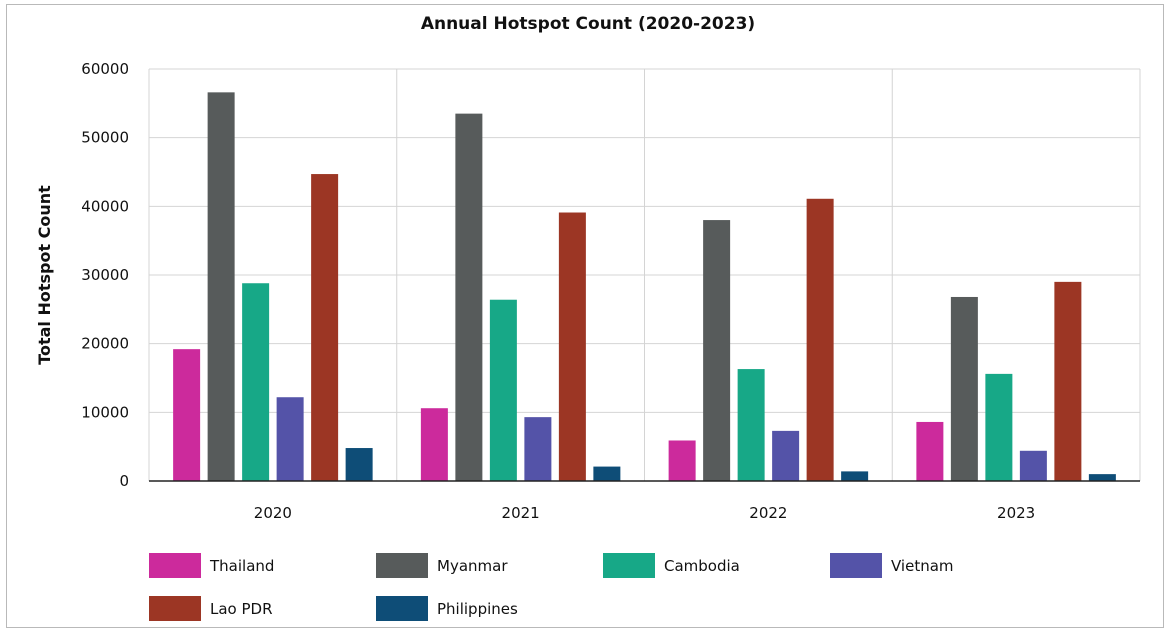  What do you see at coordinates (105, 275) in the screenshot?
I see `y-tick-label: 30000` at bounding box center [105, 275].